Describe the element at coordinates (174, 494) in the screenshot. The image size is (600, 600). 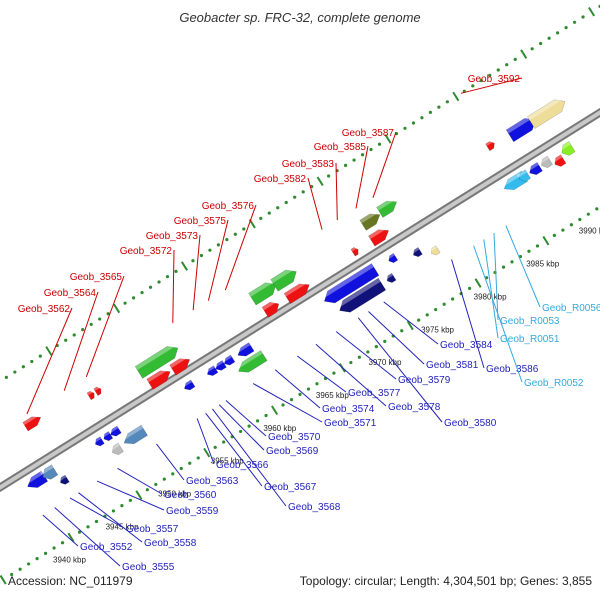
I see `scale-tick-label: 3950 kbp` at that location.